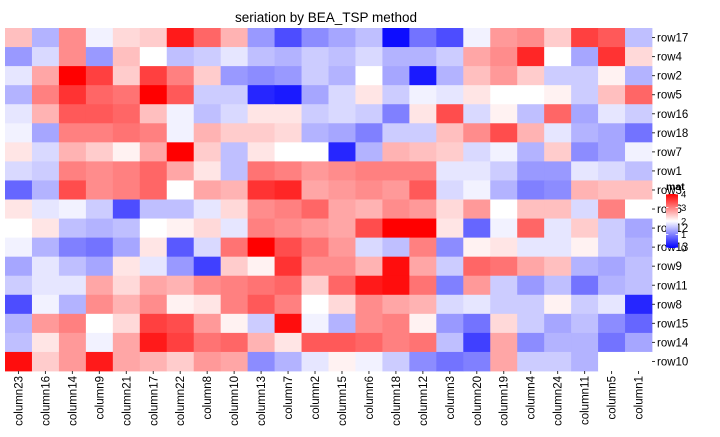 This screenshot has height=437, width=720. Describe the element at coordinates (235, 401) in the screenshot. I see `column-label: column10` at that location.